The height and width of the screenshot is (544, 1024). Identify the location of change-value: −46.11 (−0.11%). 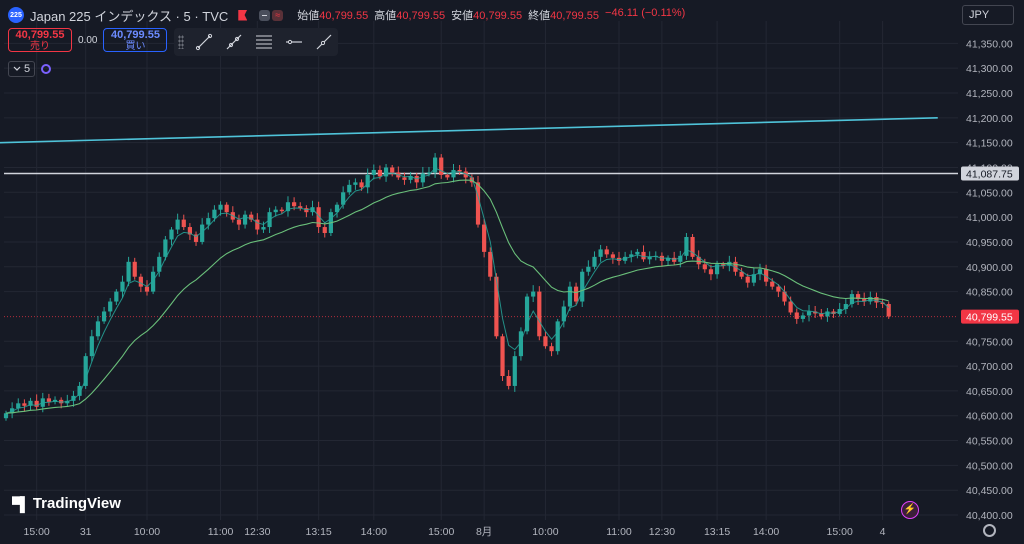
(645, 13).